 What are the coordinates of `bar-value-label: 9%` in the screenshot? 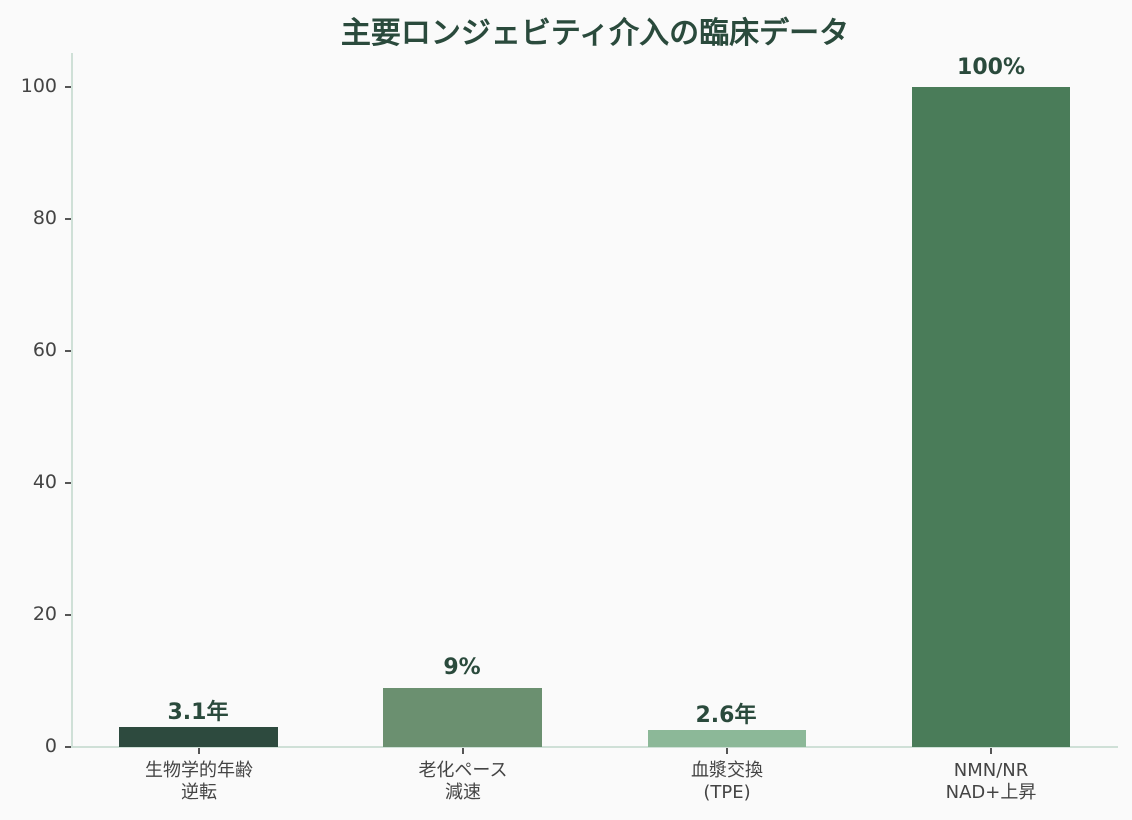 It's located at (462, 667).